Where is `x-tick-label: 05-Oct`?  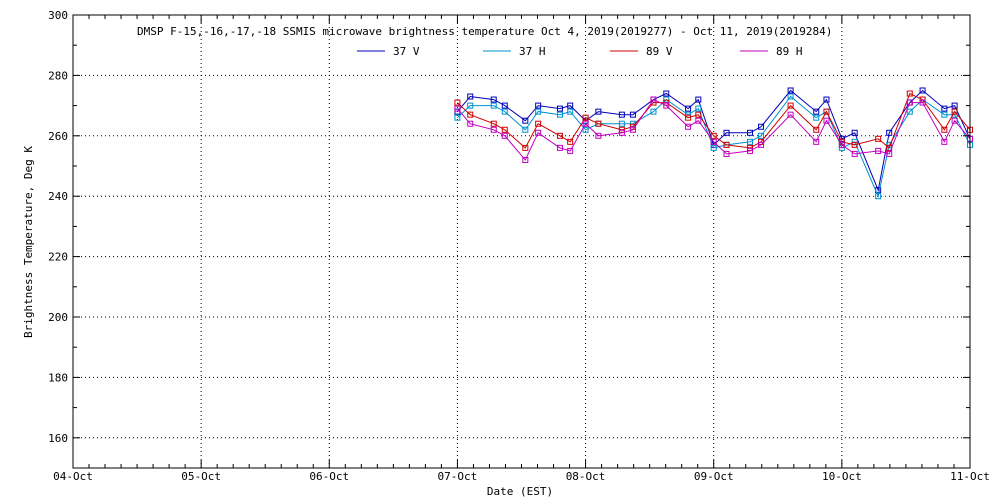
x-tick-label: 05-Oct is located at coordinates (201, 476).